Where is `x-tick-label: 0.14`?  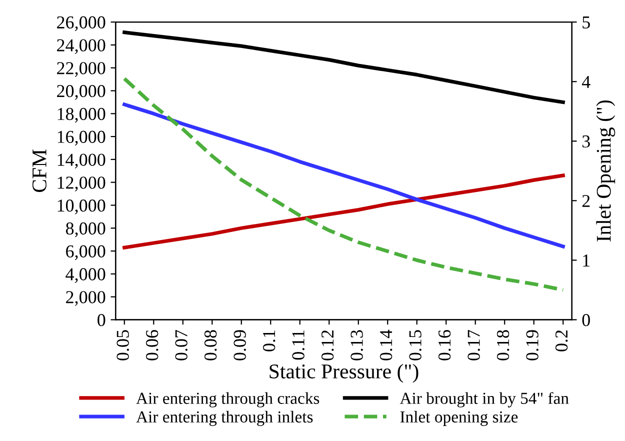
x-tick-label: 0.14 is located at coordinates (386, 345).